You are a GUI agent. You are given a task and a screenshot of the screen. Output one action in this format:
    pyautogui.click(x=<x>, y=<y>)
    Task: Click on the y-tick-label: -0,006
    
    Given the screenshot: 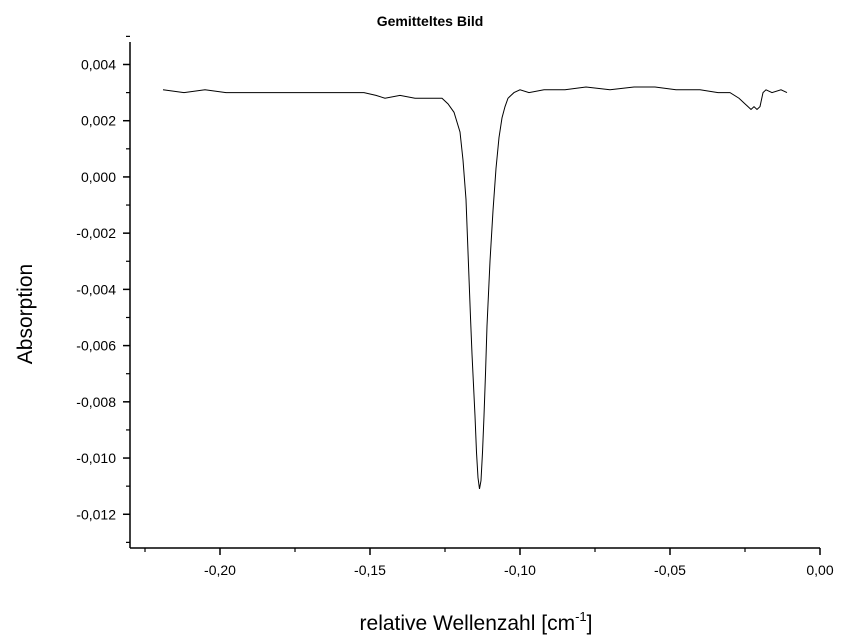 What is the action you would take?
    pyautogui.click(x=96, y=346)
    